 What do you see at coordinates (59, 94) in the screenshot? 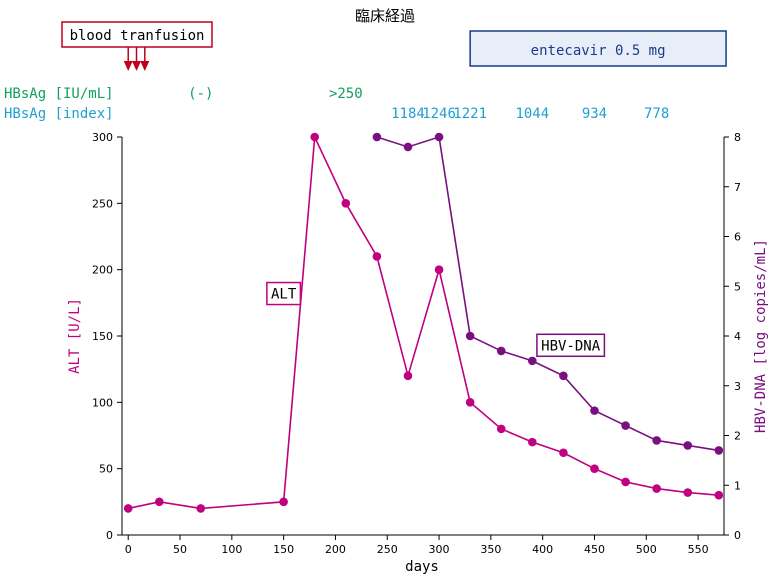
I see `hbsag-iu-label: HBsAg [IU/mL]` at bounding box center [59, 94].